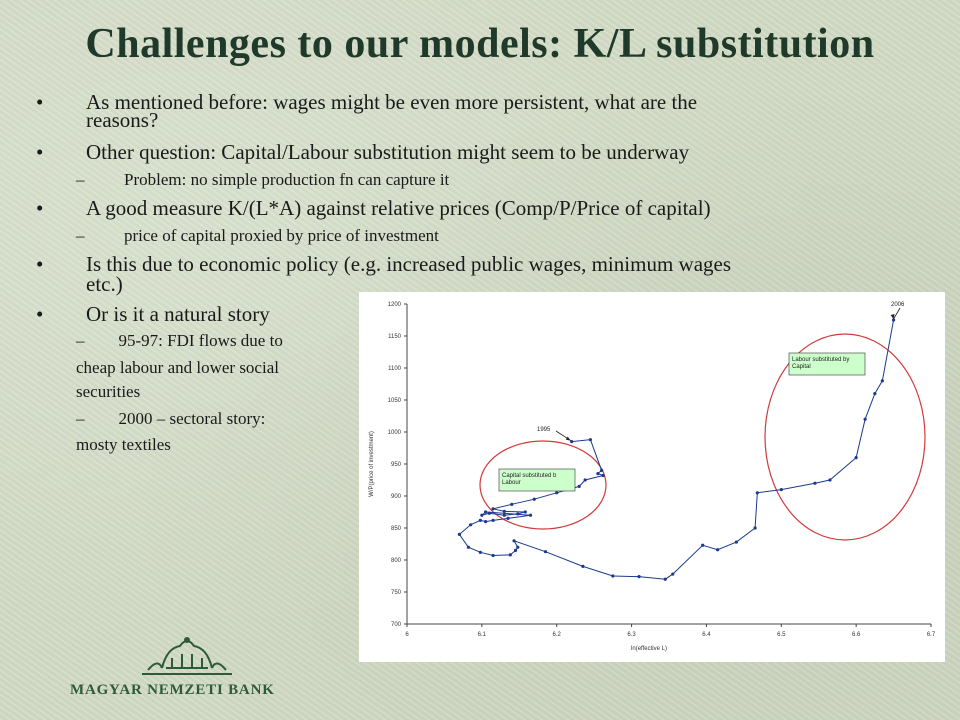  I want to click on bullet-text: Or is it a natural story, so click(178, 314).